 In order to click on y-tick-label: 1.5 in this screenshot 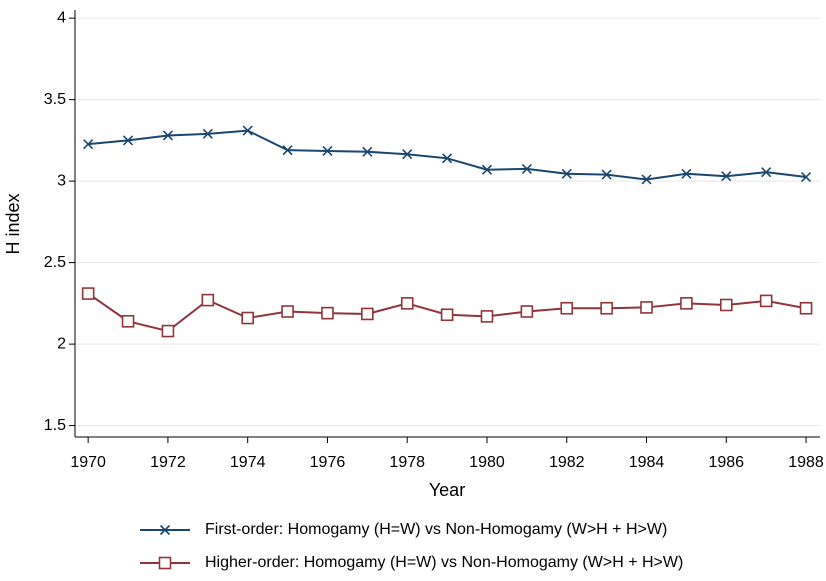, I will do `click(55, 425)`.